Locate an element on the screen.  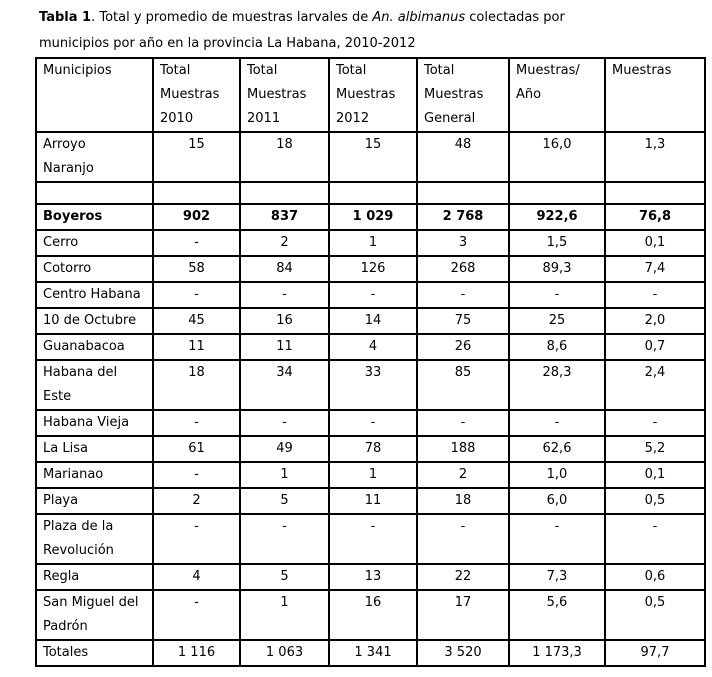
value-cell: 1 029 is located at coordinates (373, 217).